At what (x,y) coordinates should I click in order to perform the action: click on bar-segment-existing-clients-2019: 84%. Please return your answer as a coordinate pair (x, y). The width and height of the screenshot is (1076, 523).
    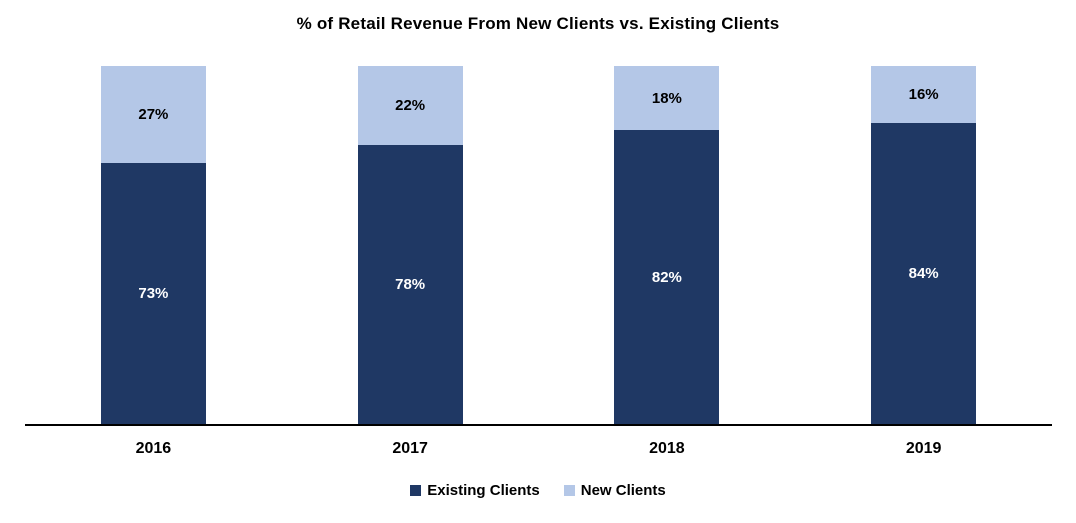
    Looking at the image, I should click on (924, 273).